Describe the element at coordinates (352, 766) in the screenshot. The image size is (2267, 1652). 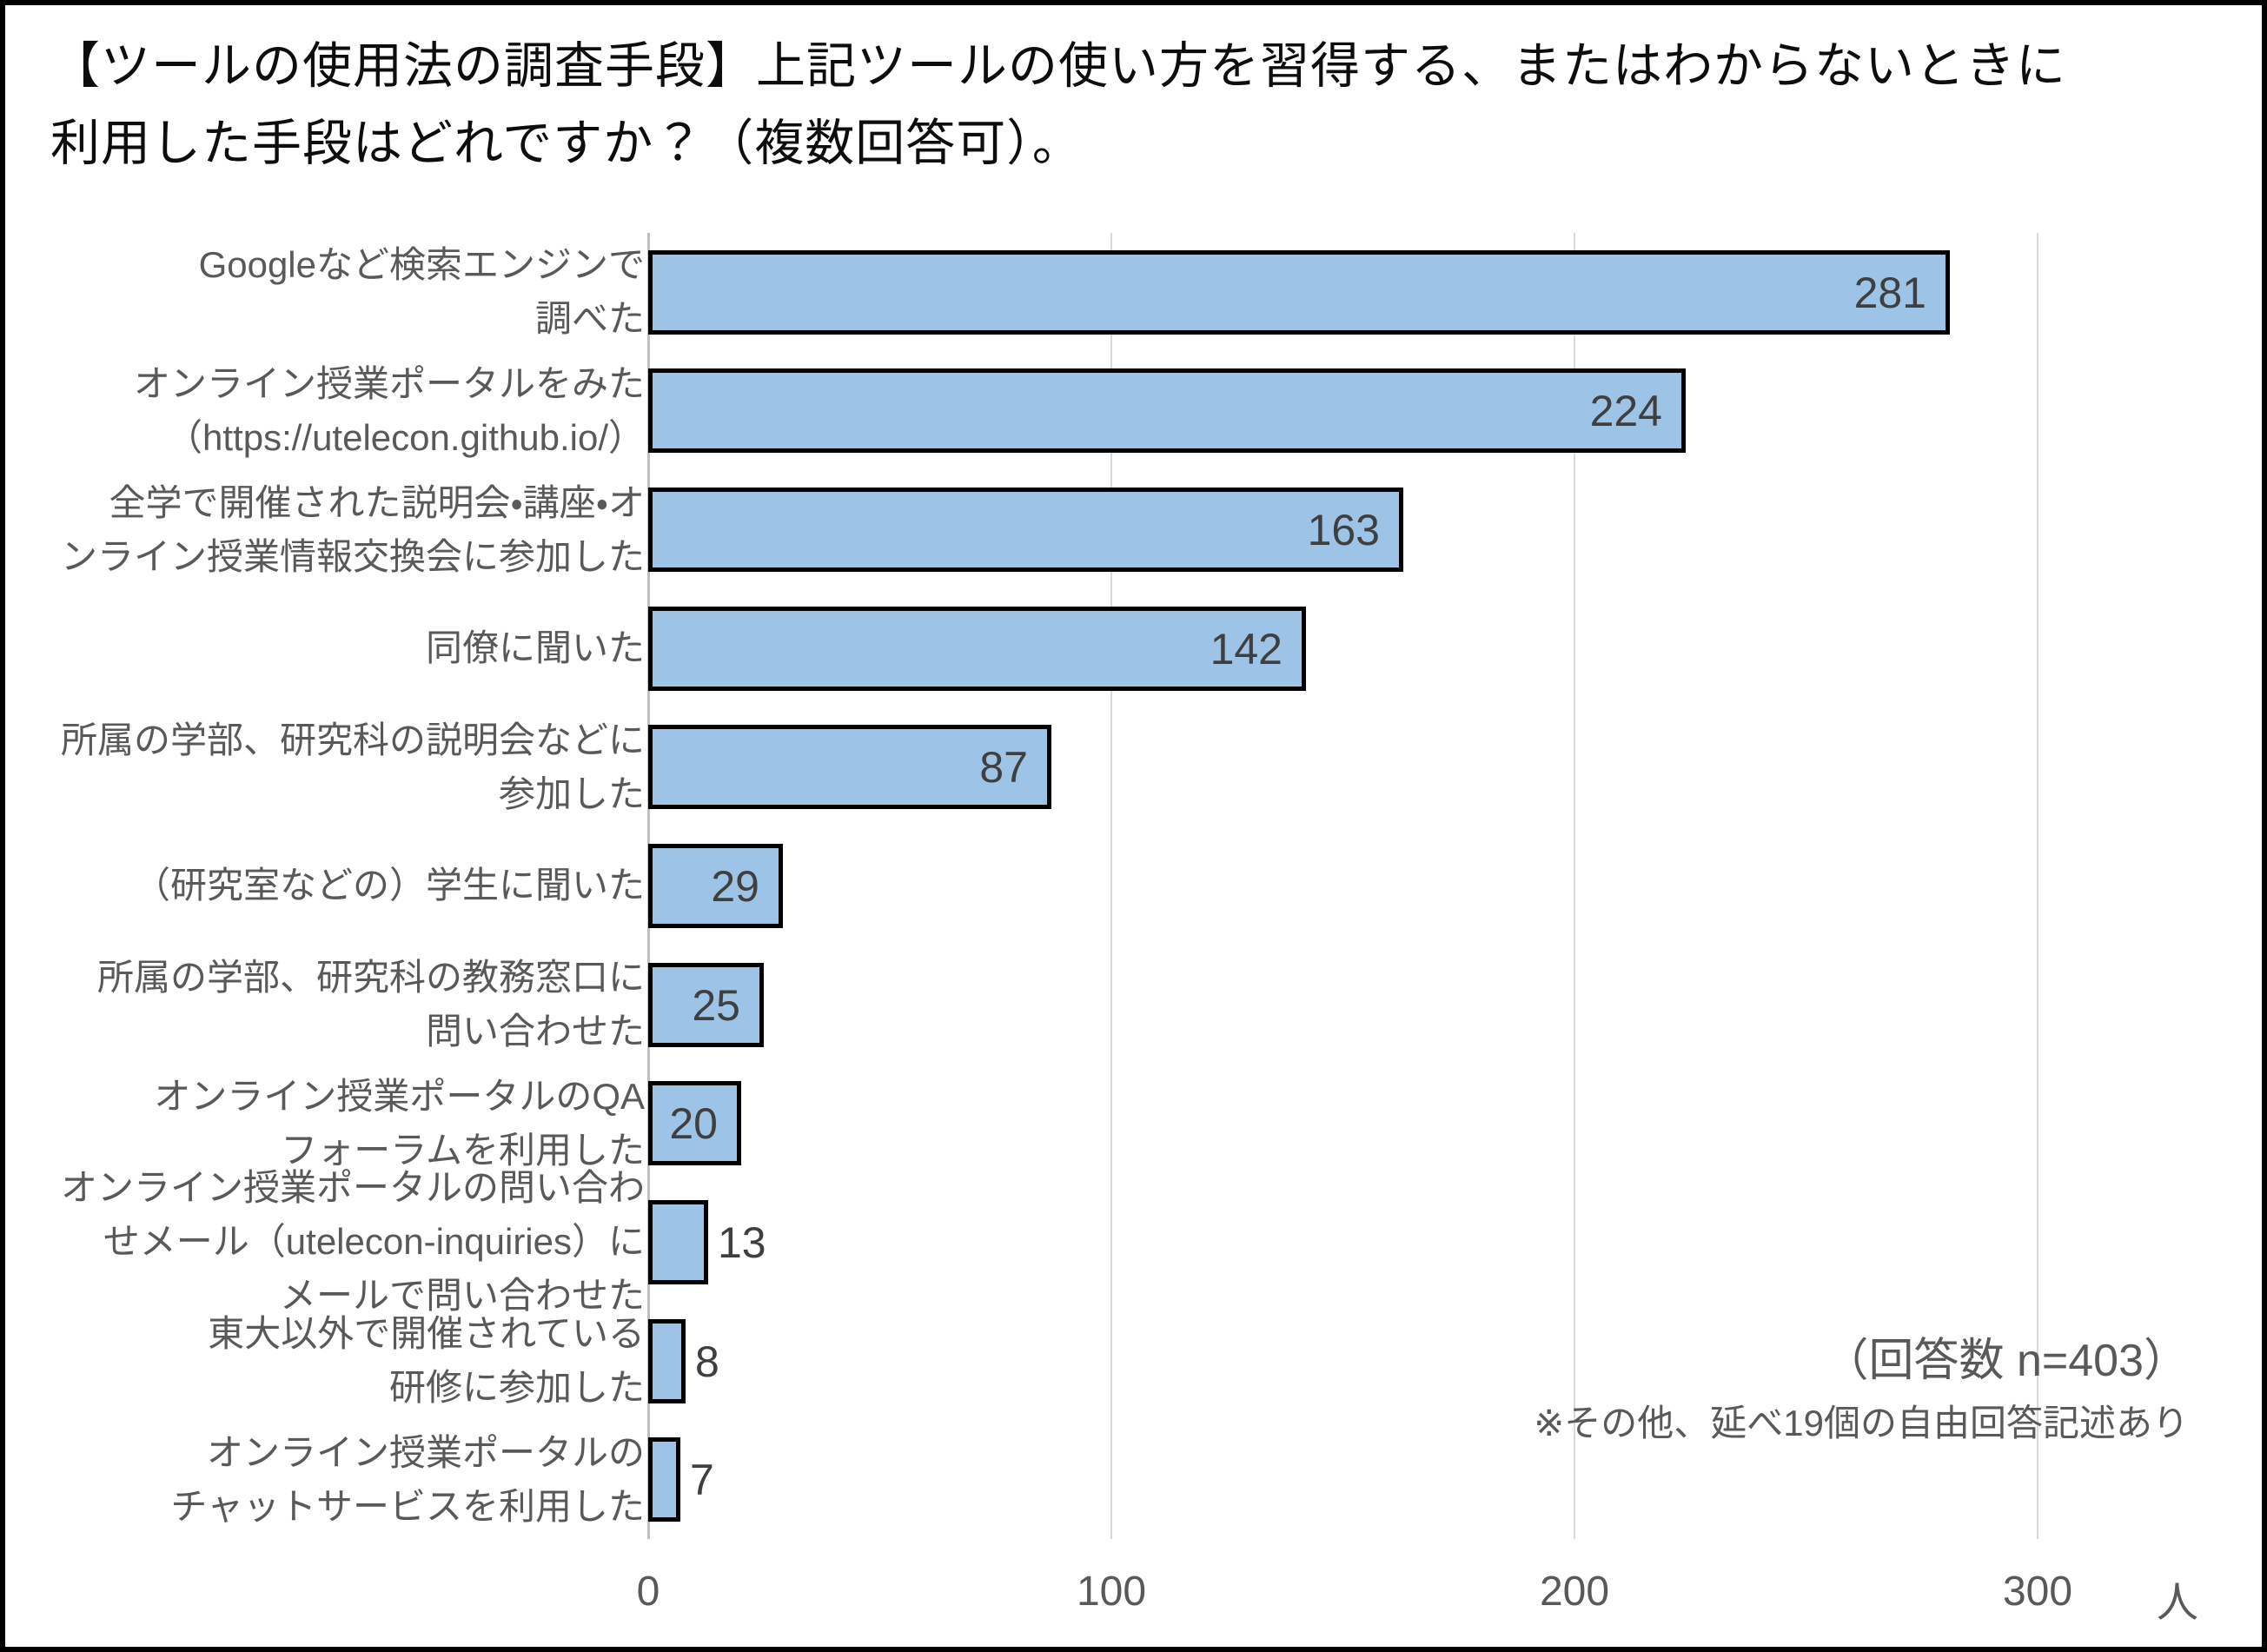
I see `category-label-text: 所属の学部、研究科の説明会などに 参加した` at that location.